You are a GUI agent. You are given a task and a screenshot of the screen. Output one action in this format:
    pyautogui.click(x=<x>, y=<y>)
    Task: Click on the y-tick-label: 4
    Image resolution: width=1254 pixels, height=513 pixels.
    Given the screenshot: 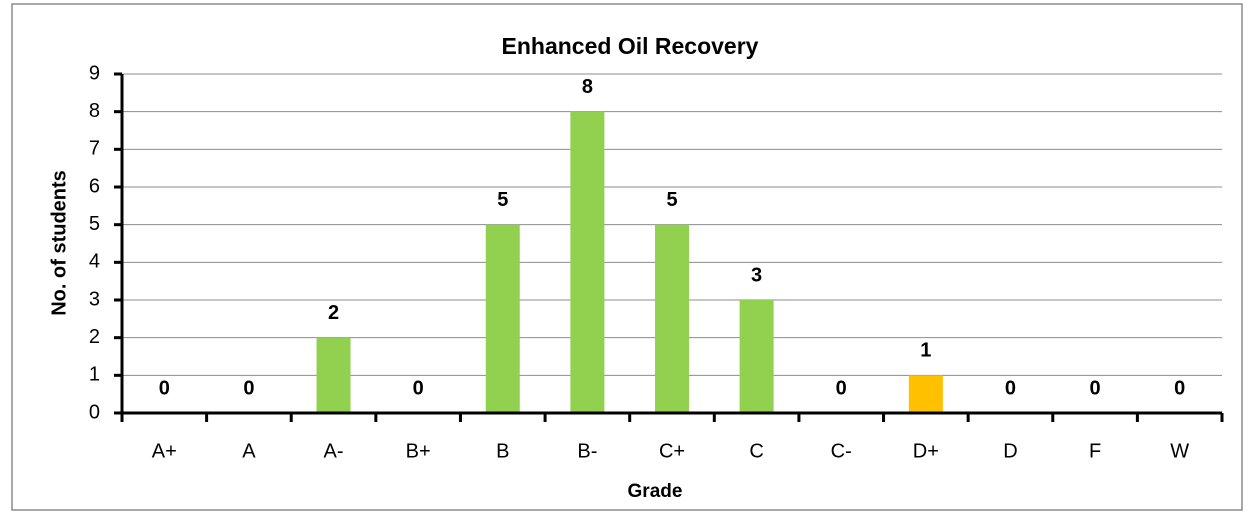 What is the action you would take?
    pyautogui.click(x=94, y=262)
    